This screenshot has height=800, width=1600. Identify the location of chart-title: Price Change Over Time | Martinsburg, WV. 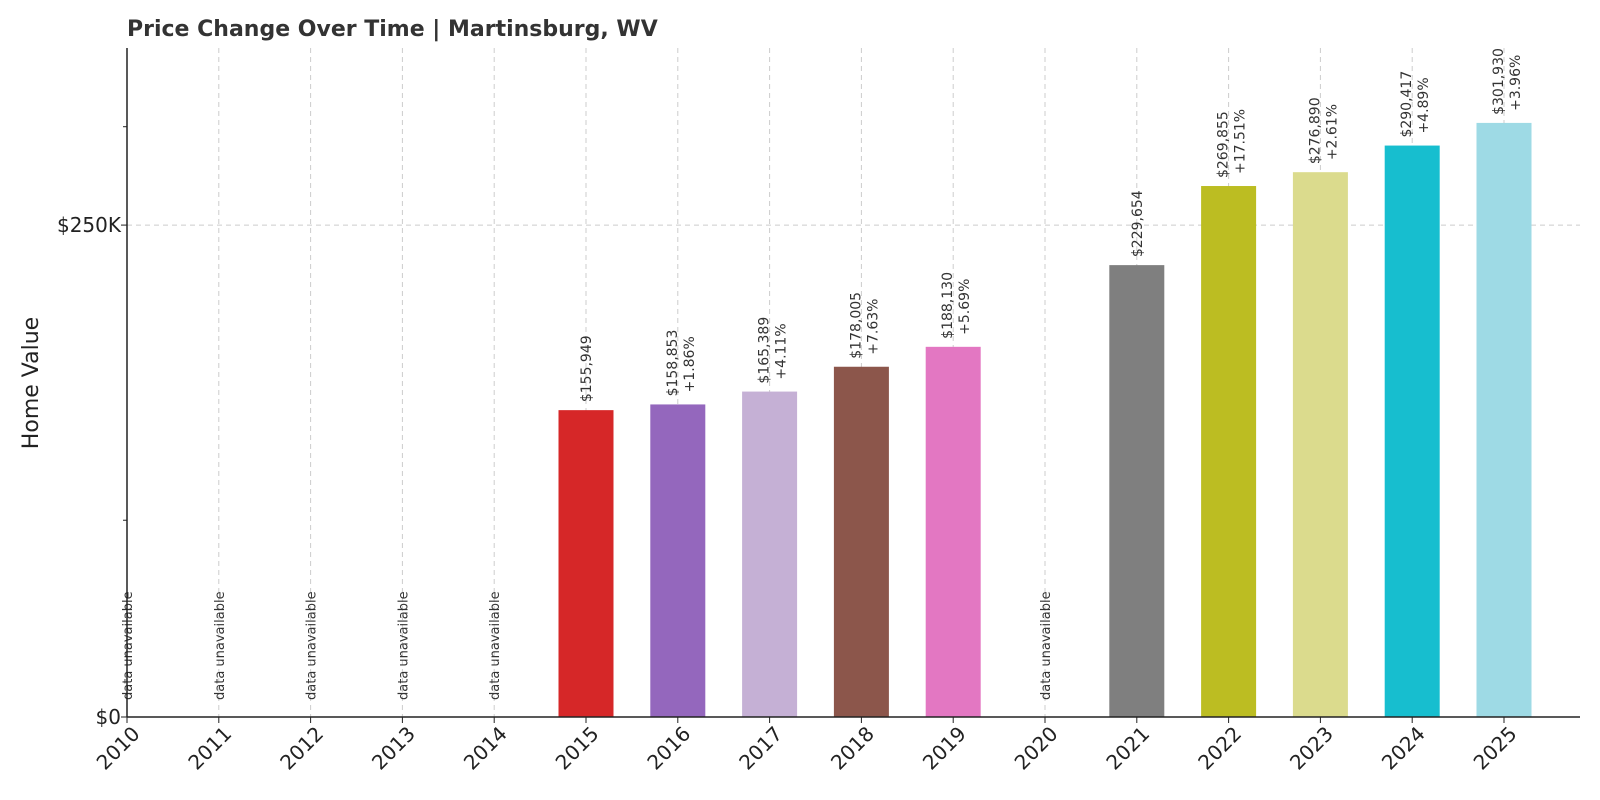
(392, 29).